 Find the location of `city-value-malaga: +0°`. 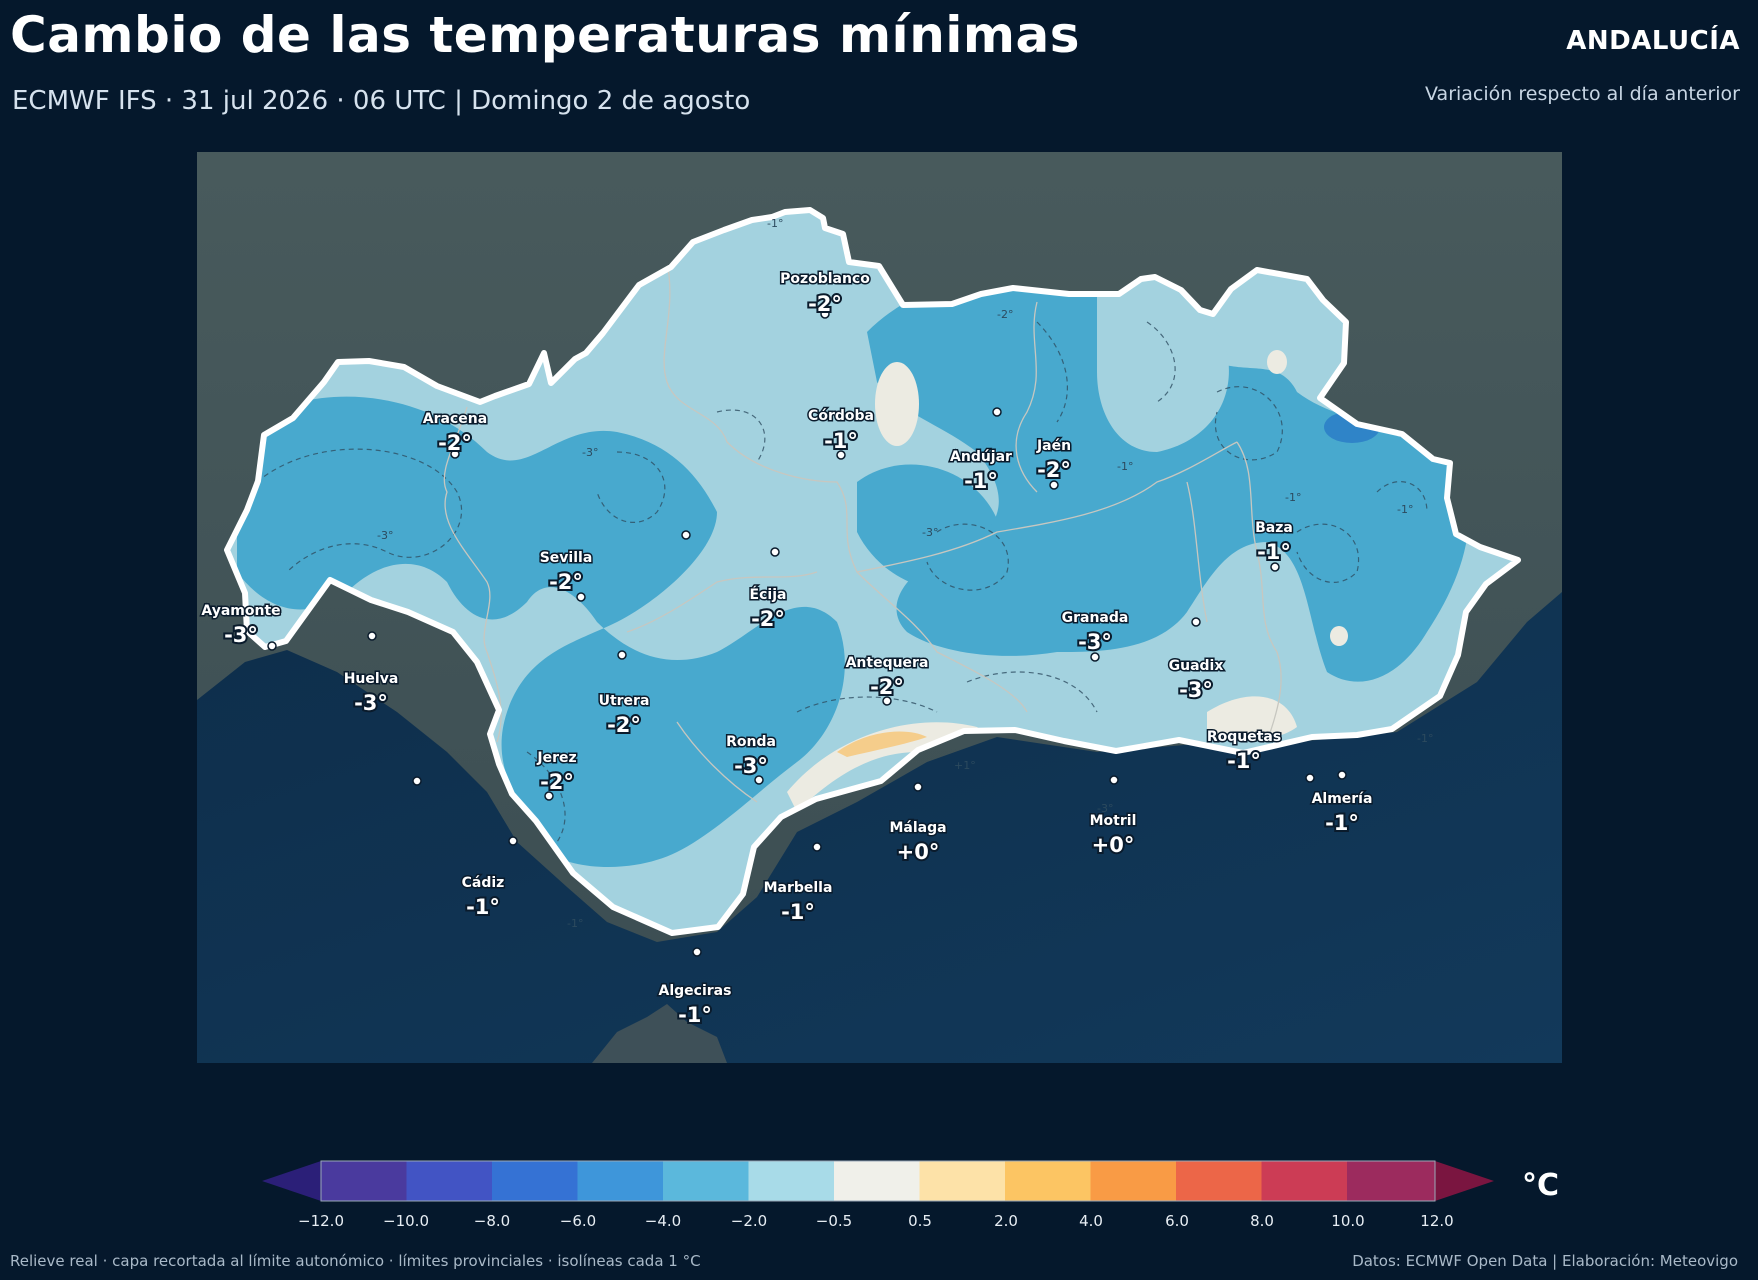

city-value-malaga: +0° is located at coordinates (918, 852).